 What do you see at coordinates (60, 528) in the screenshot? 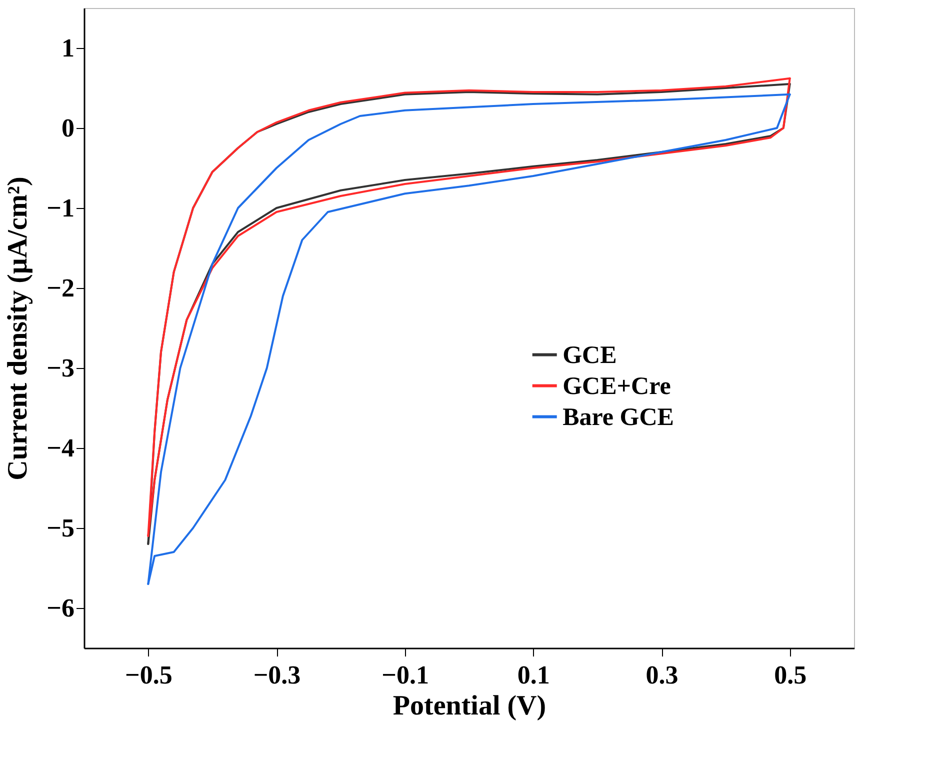
I see `y-tick-label: −5` at bounding box center [60, 528].